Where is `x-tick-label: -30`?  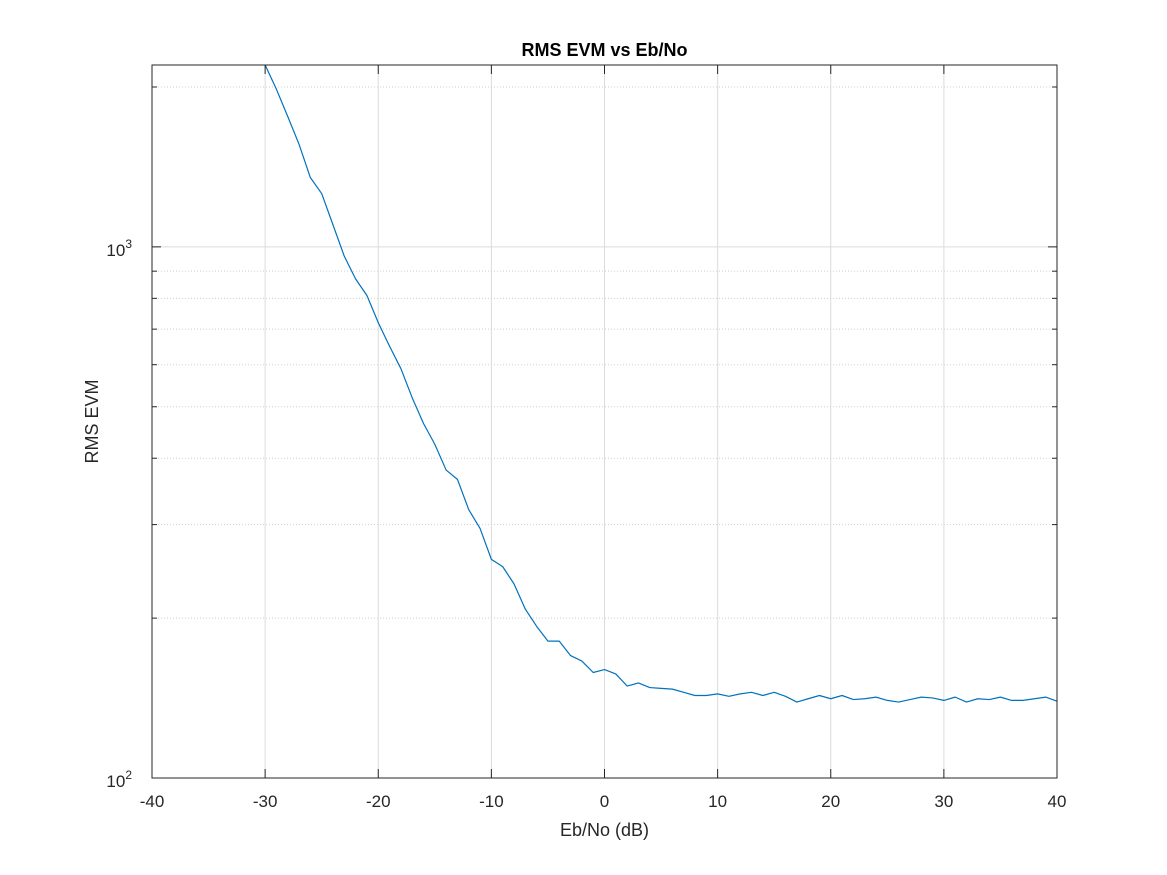 x-tick-label: -30 is located at coordinates (265, 801).